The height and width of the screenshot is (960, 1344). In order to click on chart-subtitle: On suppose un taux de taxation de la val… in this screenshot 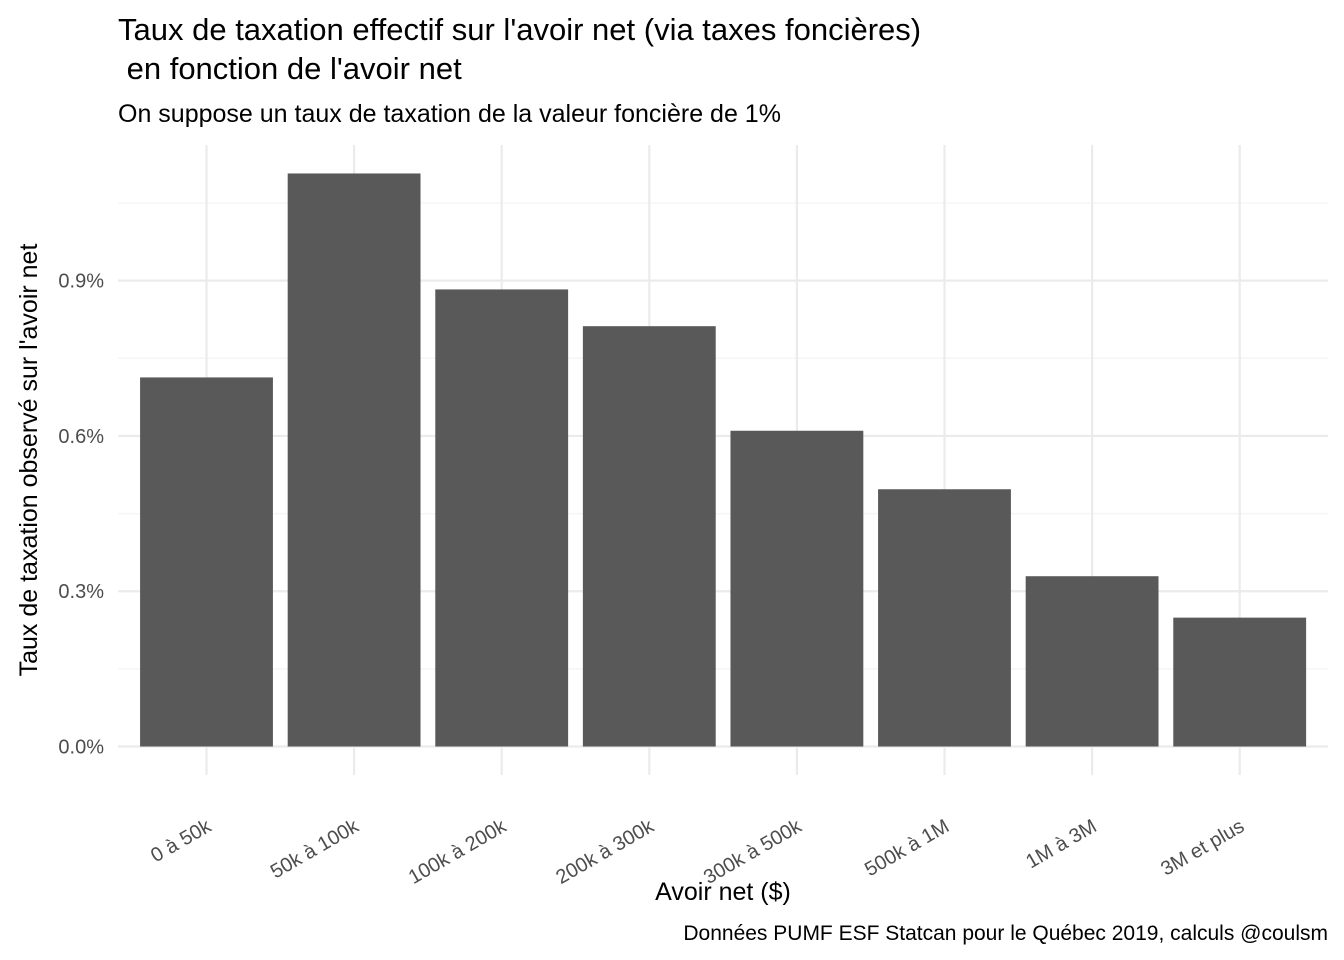, I will do `click(449, 114)`.